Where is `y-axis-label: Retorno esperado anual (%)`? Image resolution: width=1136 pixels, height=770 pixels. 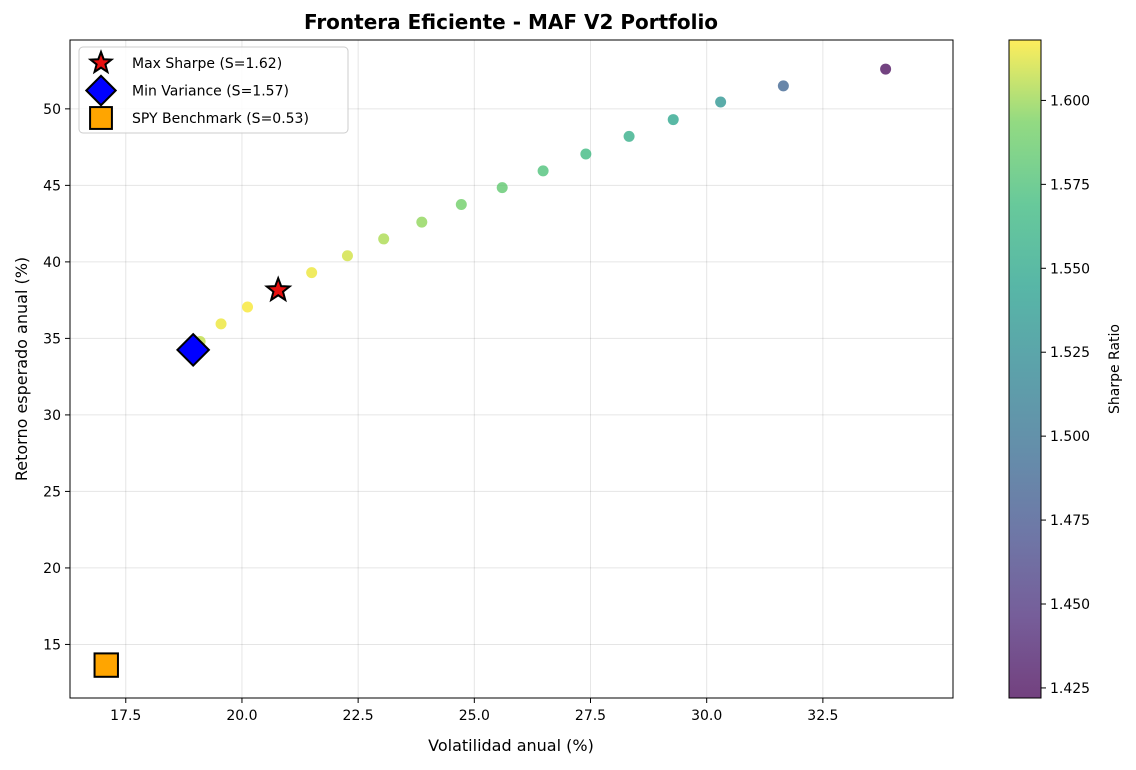
y-axis-label: Retorno esperado anual (%) is located at coordinates (21, 369).